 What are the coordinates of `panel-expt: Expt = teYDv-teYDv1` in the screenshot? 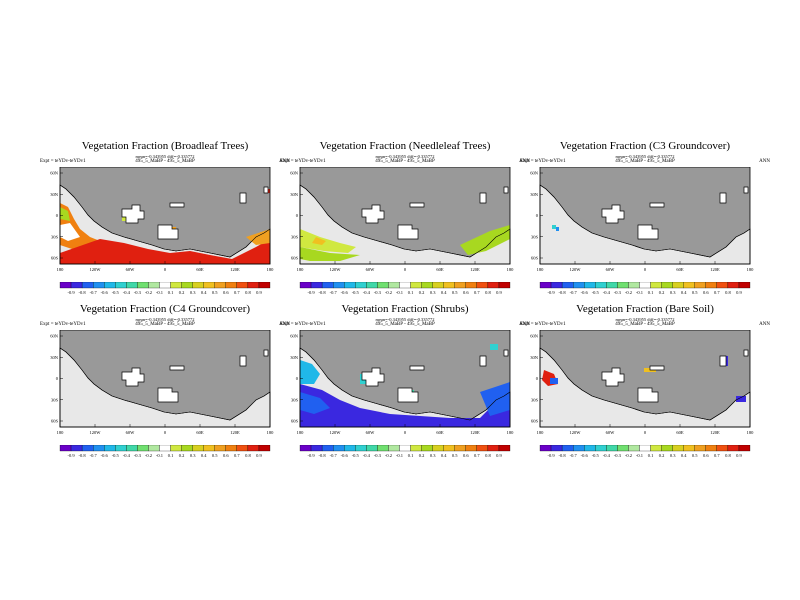 It's located at (543, 161).